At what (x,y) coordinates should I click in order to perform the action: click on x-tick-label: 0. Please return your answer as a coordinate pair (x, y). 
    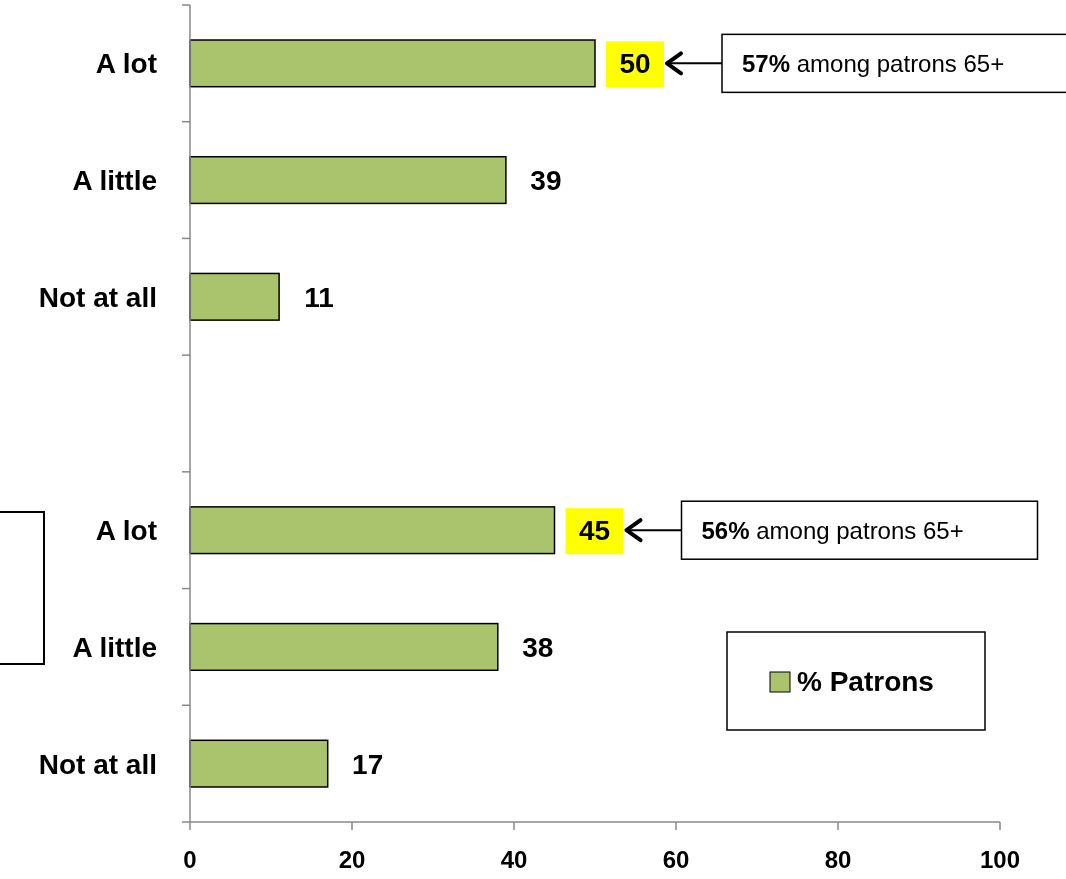
    Looking at the image, I should click on (190, 859).